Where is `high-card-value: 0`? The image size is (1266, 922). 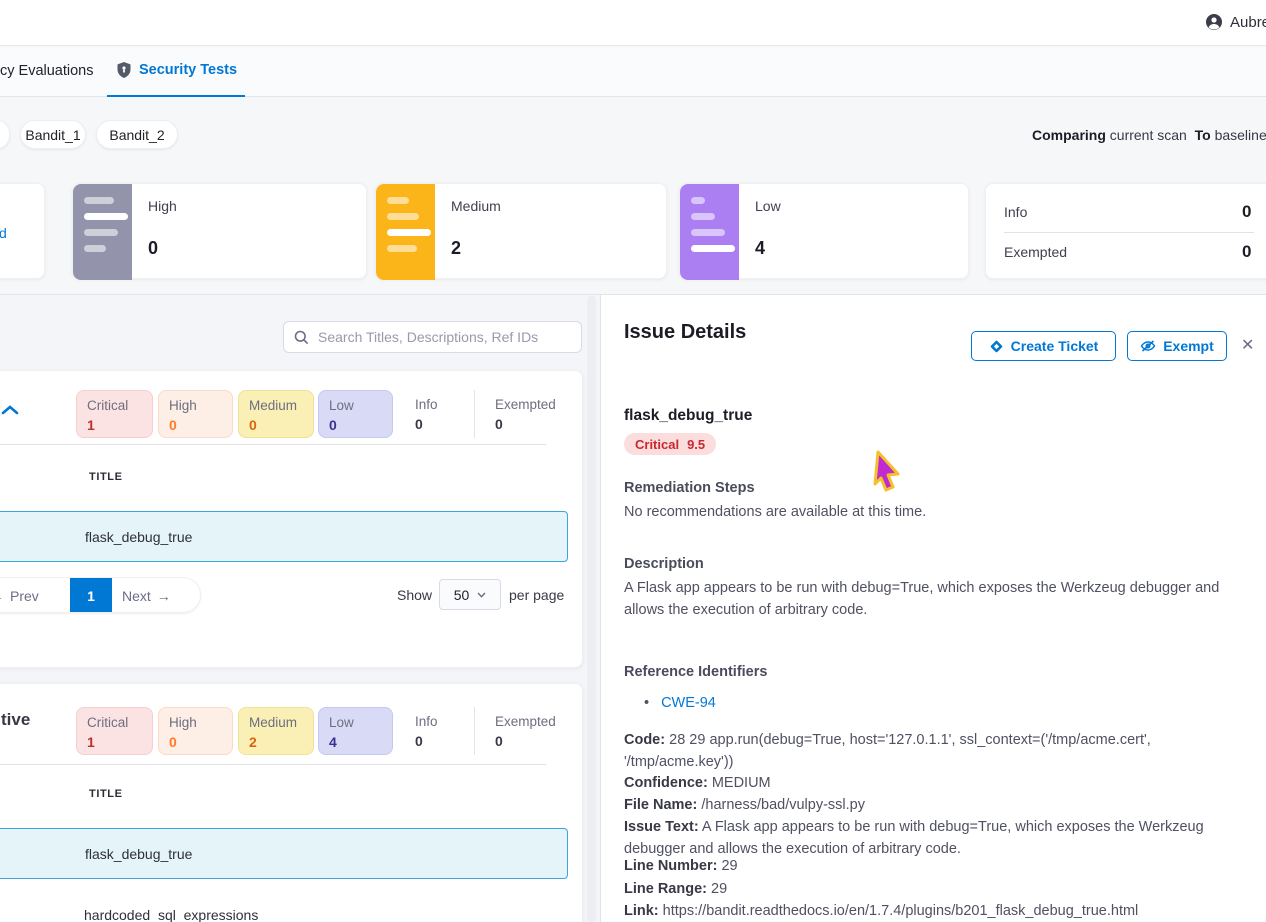
high-card-value: 0 is located at coordinates (153, 248).